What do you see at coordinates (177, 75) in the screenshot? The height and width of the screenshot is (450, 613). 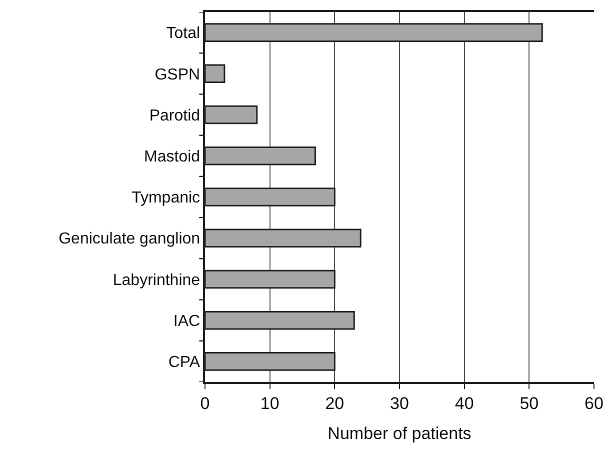 I see `y-tick-label: GSPN` at bounding box center [177, 75].